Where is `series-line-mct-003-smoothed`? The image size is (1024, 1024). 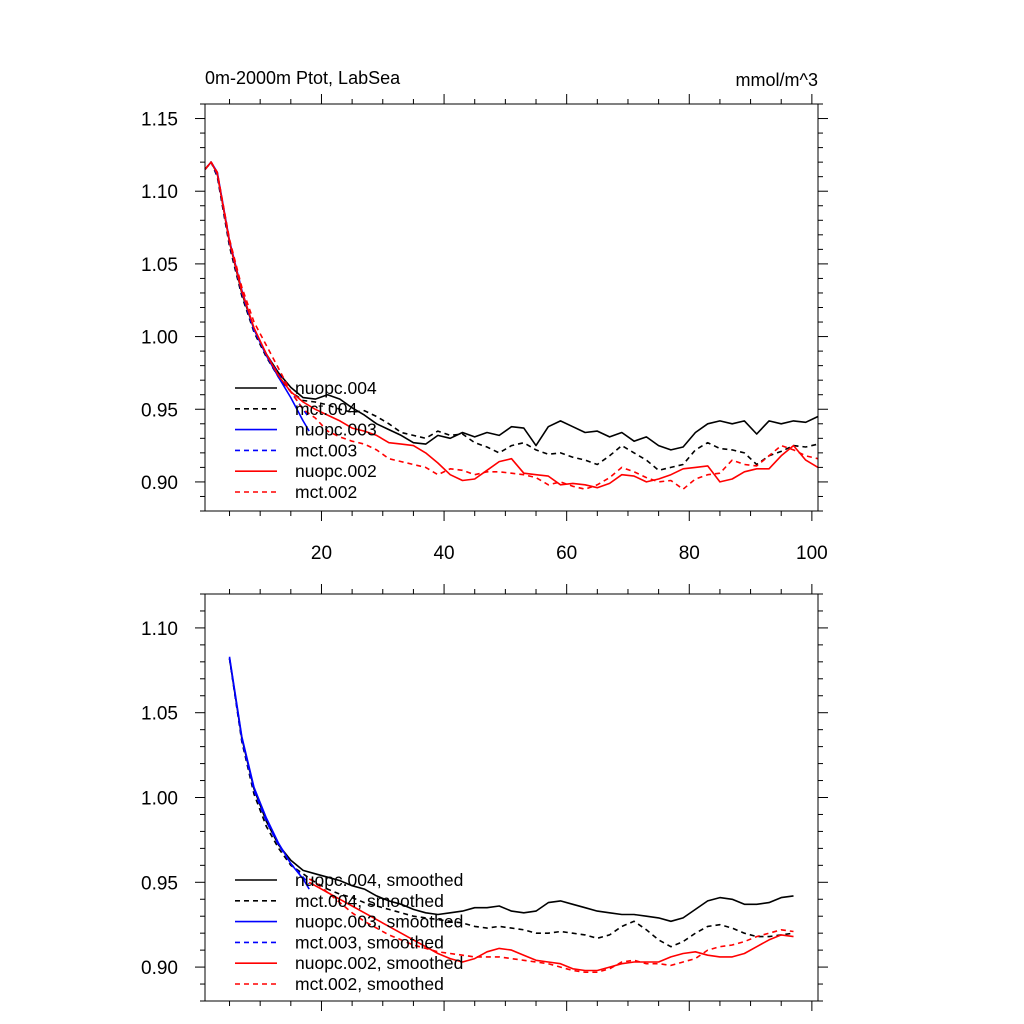 series-line-mct-003-smoothed is located at coordinates (269, 771).